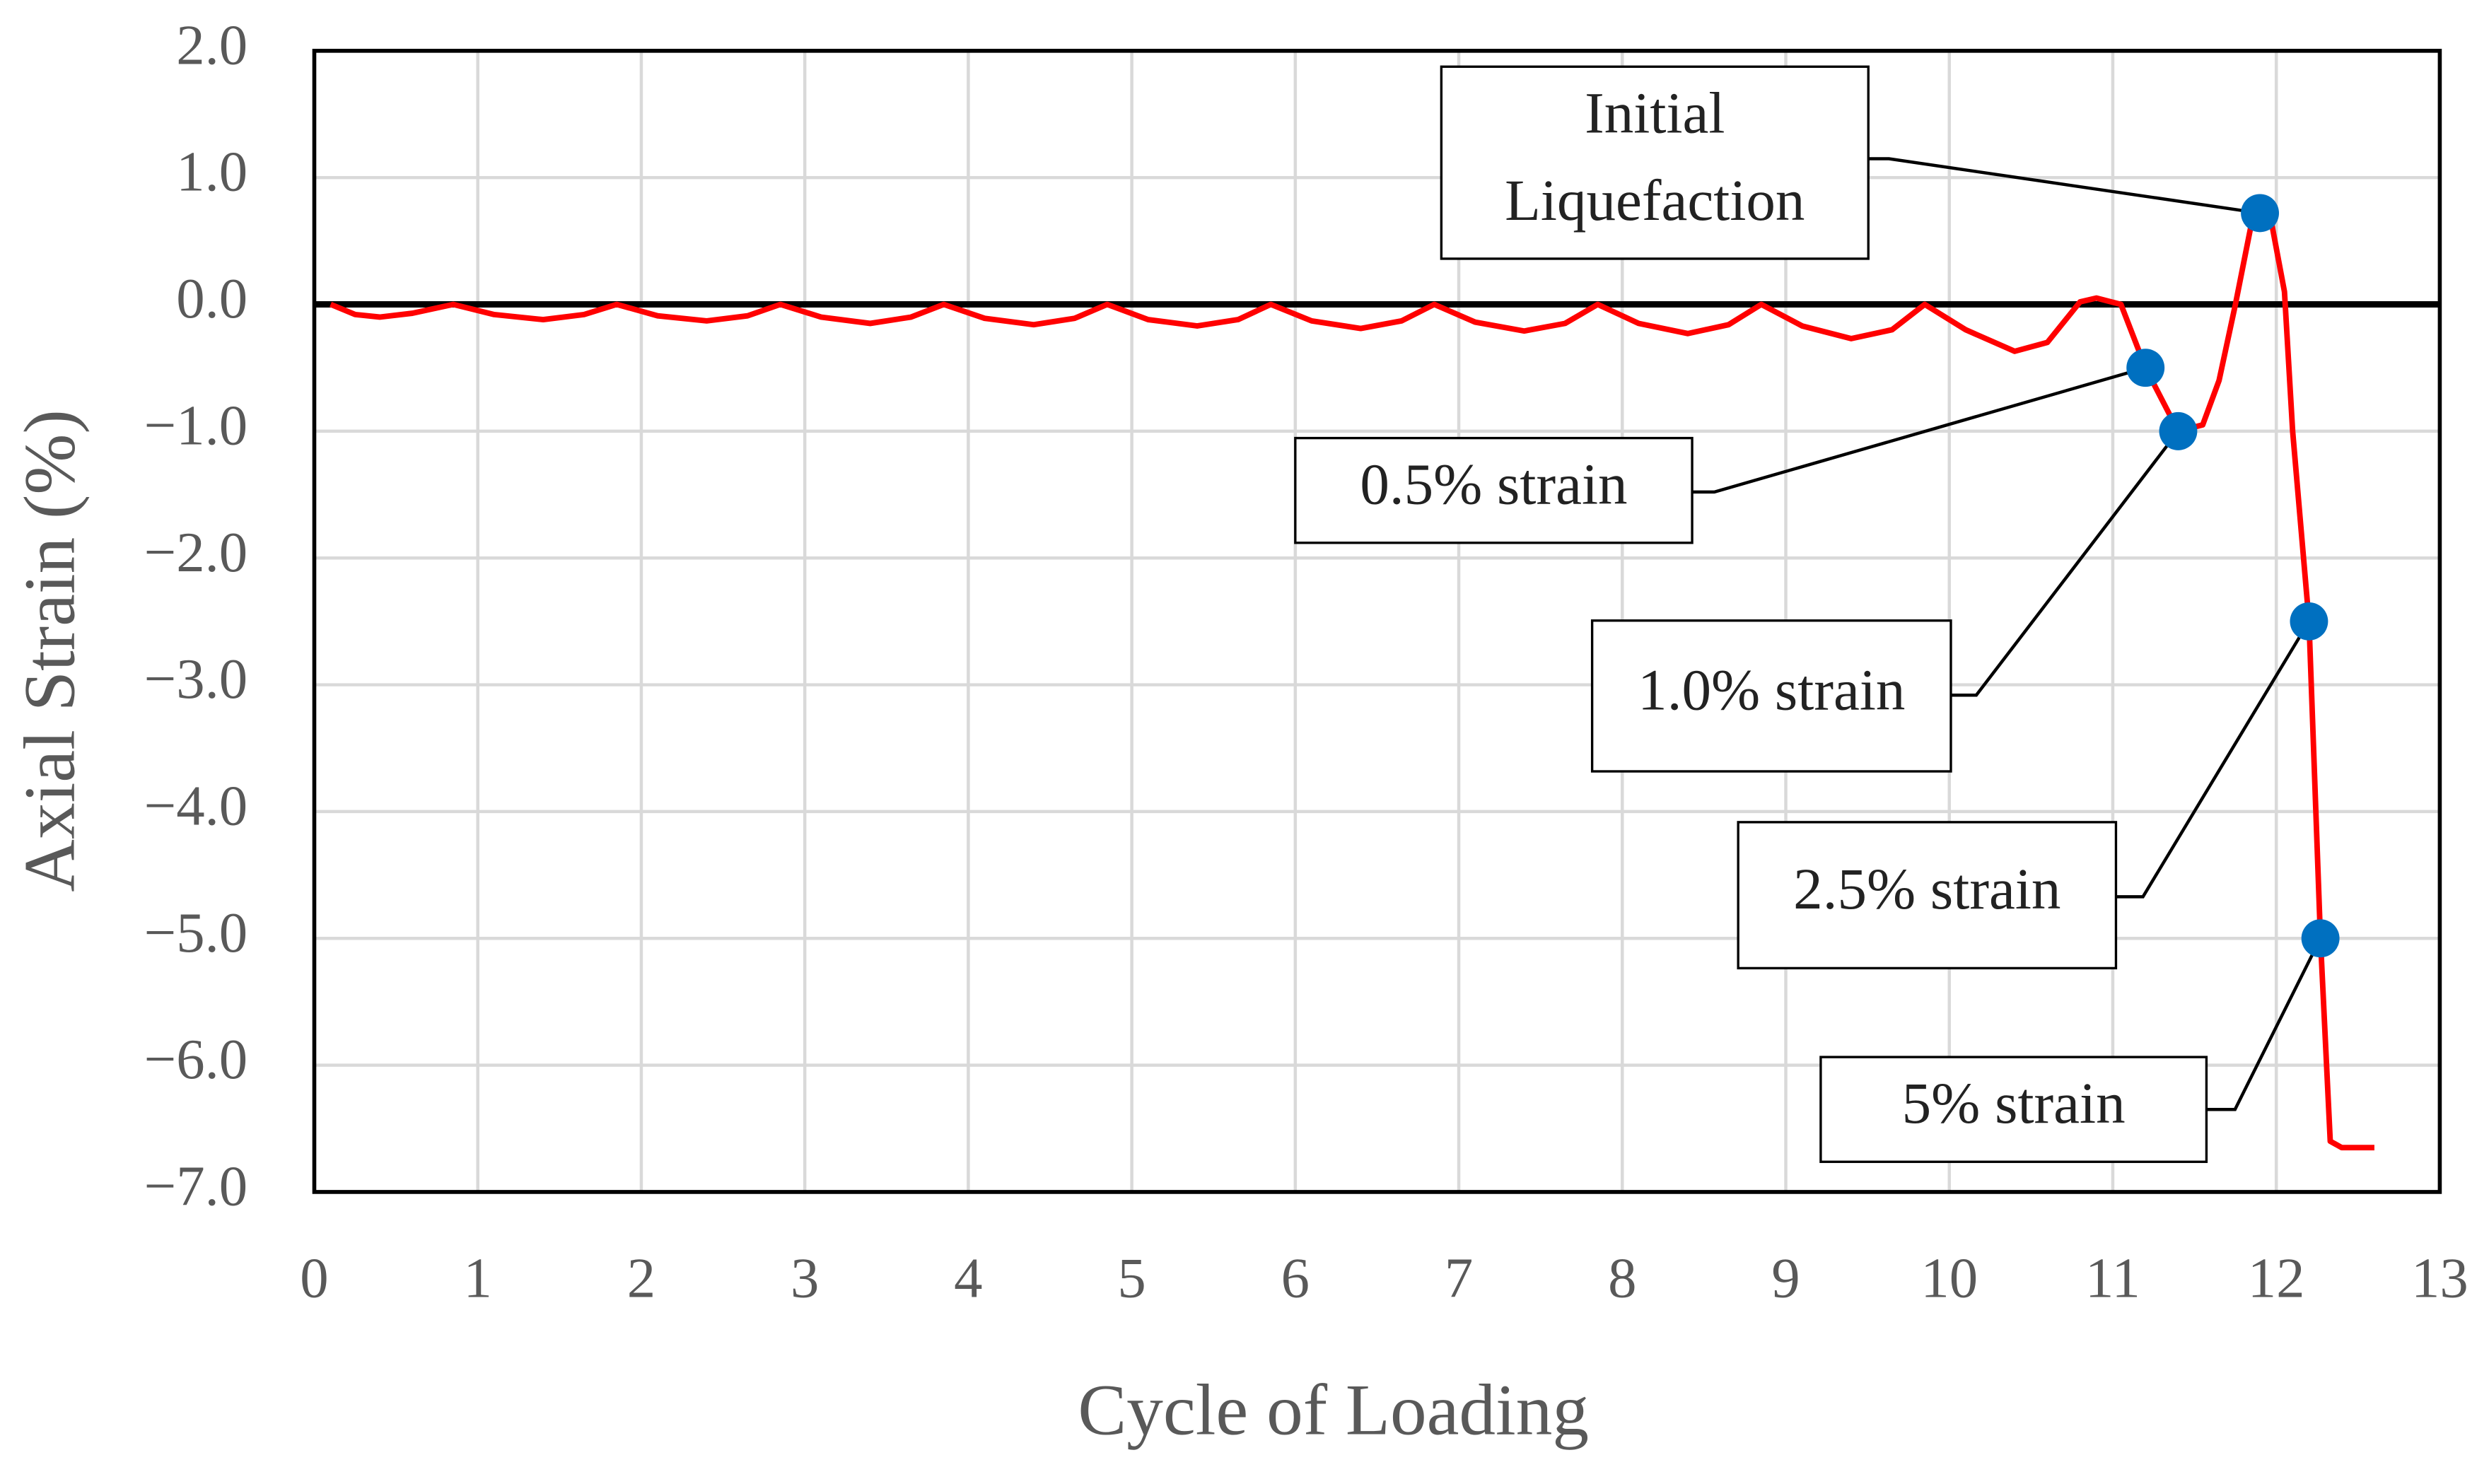  What do you see at coordinates (805, 1278) in the screenshot?
I see `x-tick-label: 3` at bounding box center [805, 1278].